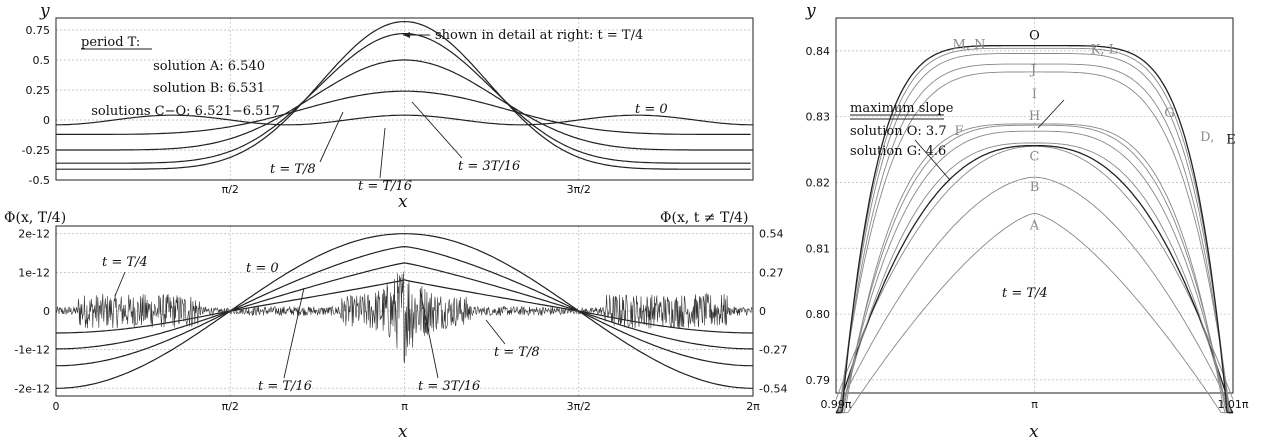 The height and width of the screenshot is (443, 1263). I want to click on bottom-label-t0: t = 0, so click(262, 268).